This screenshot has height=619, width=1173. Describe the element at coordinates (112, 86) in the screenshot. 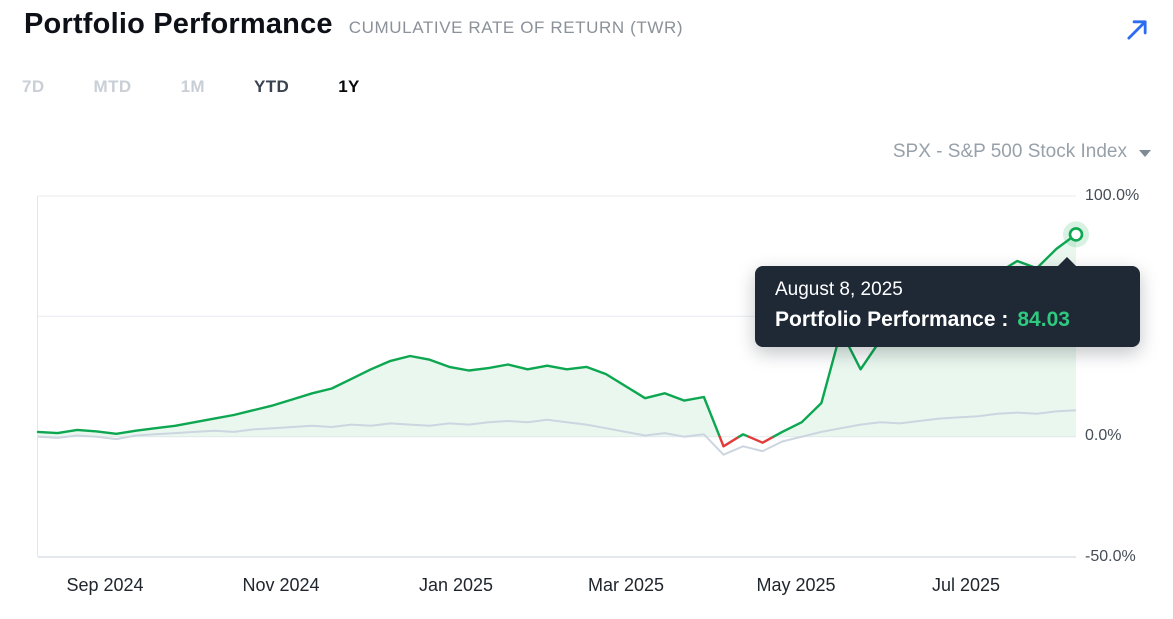

I see `tab-mtd: MTD` at that location.